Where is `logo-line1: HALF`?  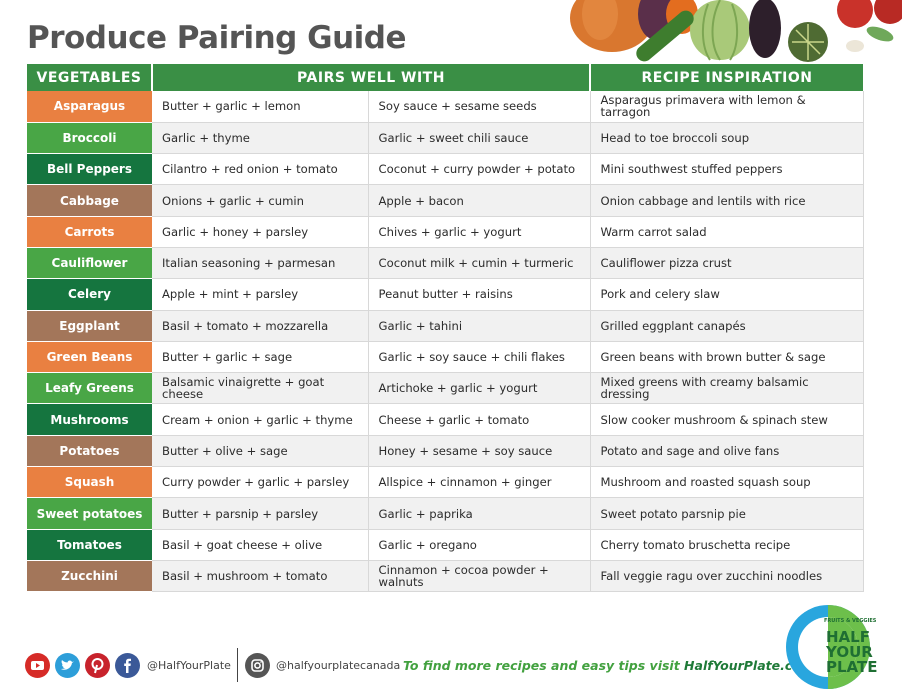 logo-line1: HALF is located at coordinates (848, 637).